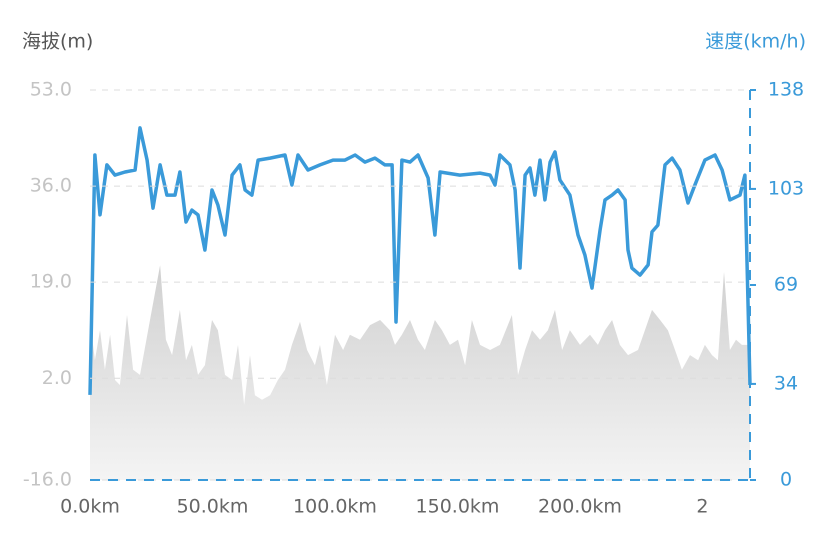 This screenshot has width=828, height=554. What do you see at coordinates (702, 507) in the screenshot?
I see `x-tick-label: 2` at bounding box center [702, 507].